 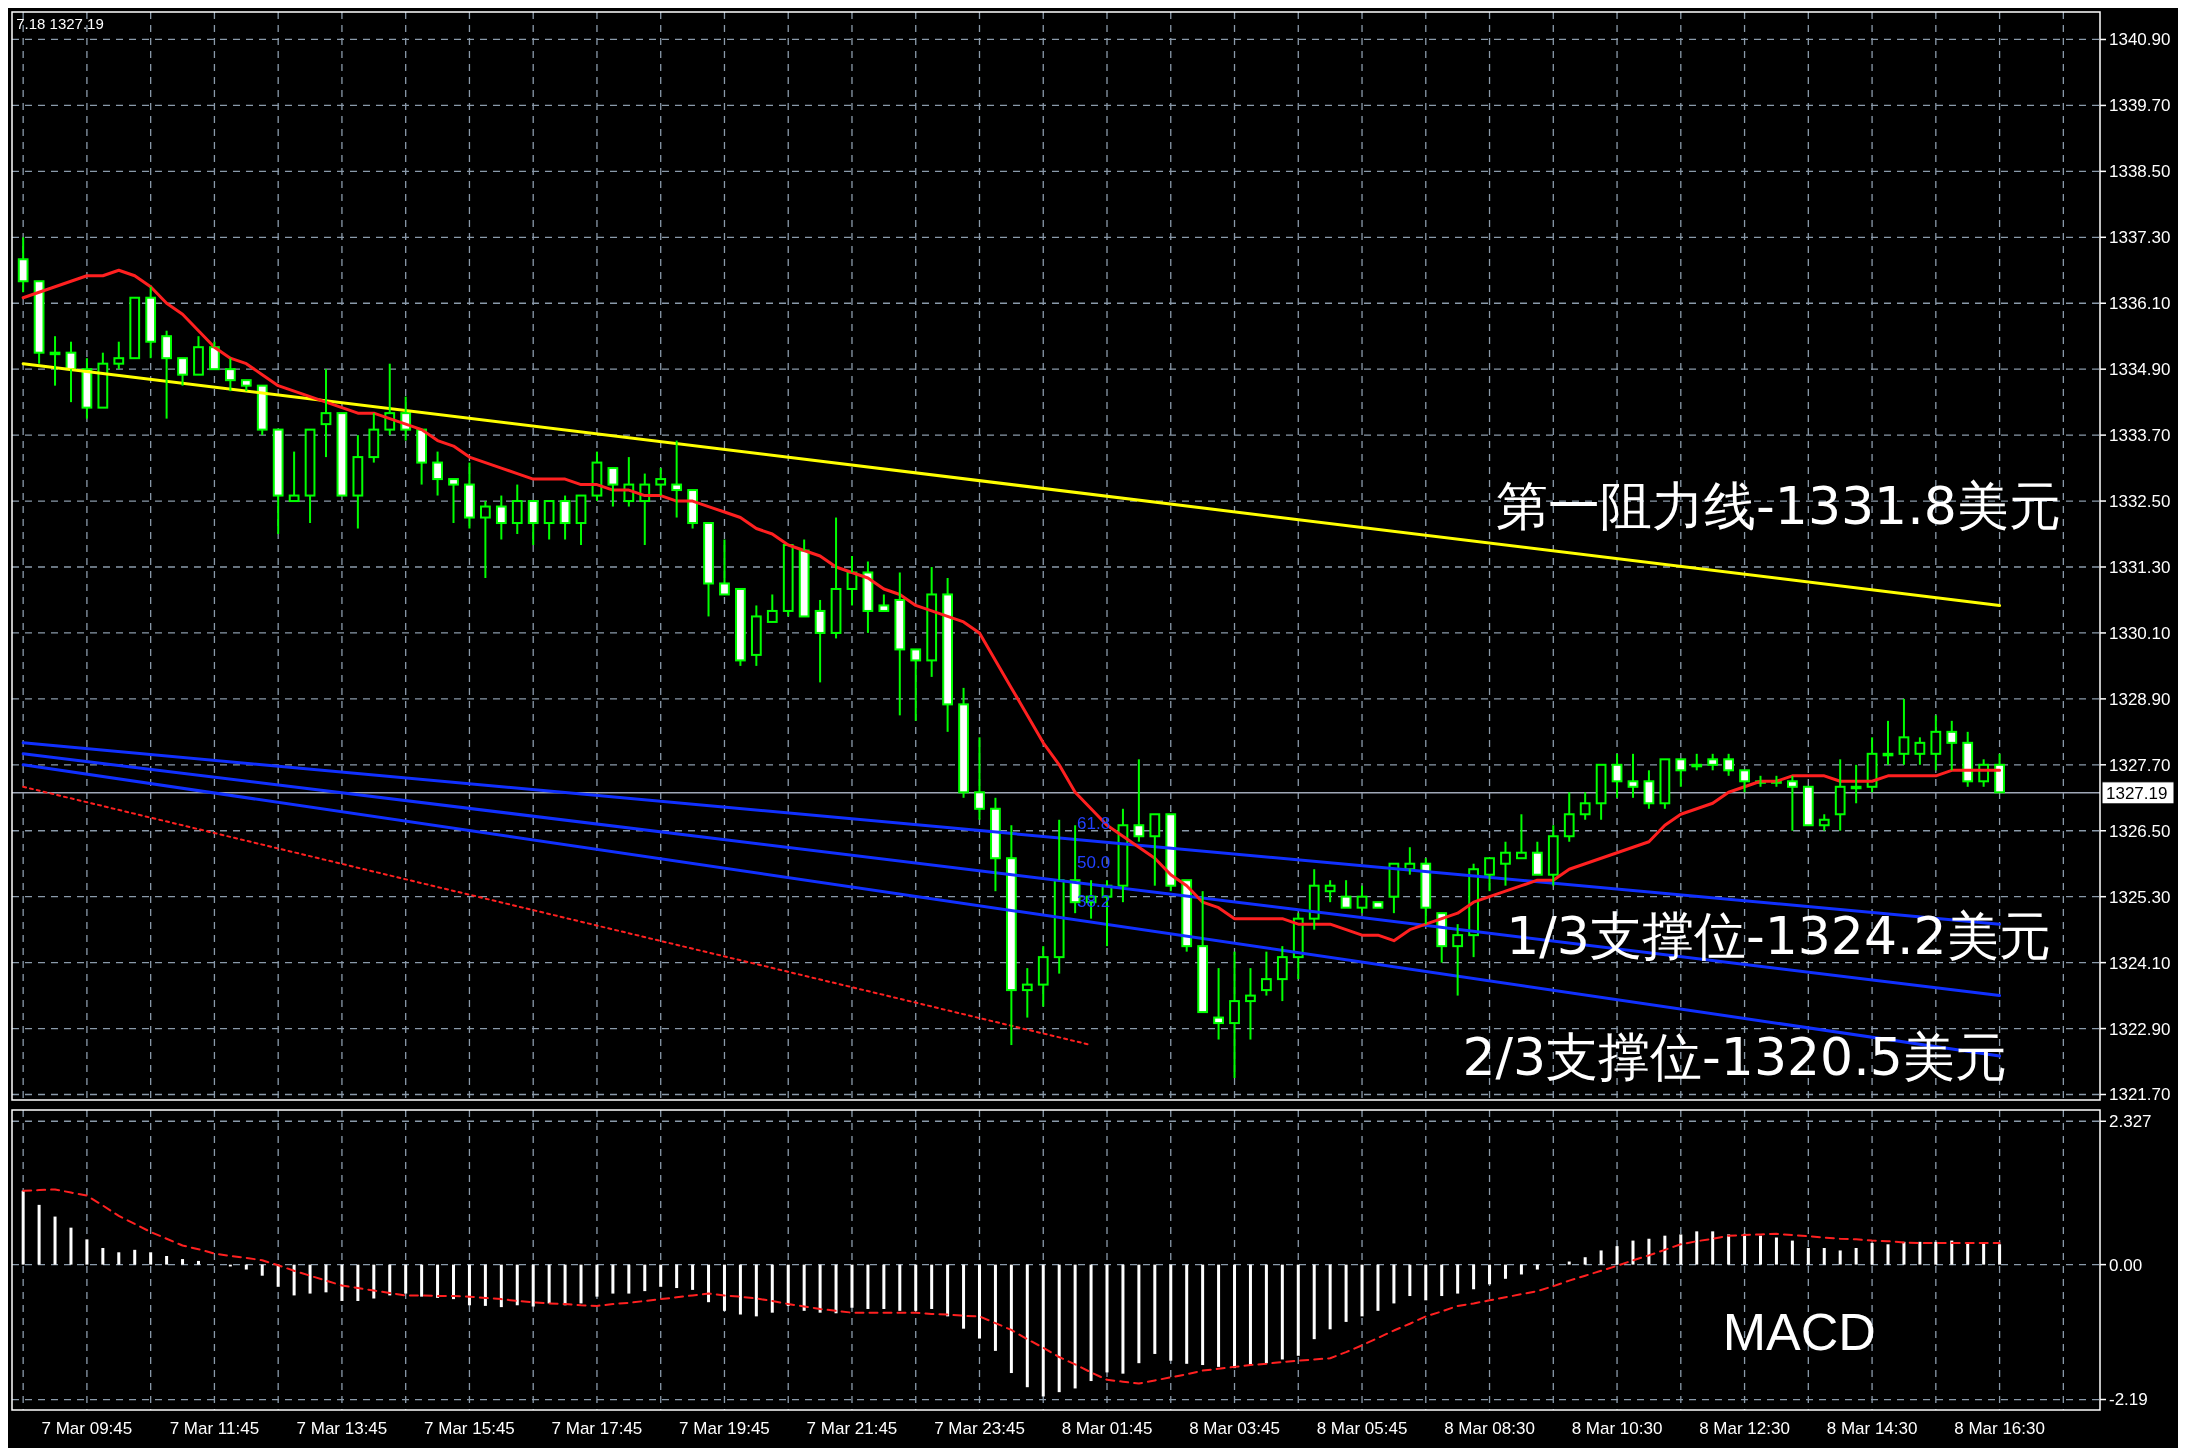 I want to click on x-tick-label: 8 Mar 03:45, so click(x=1234, y=1428).